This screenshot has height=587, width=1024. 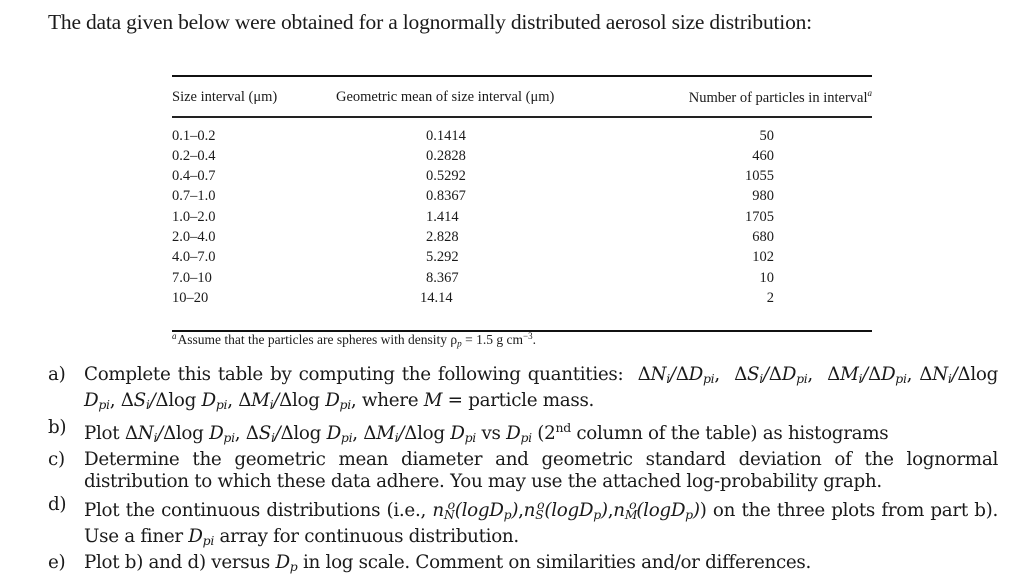 I want to click on question-d-prefix: Plot the continuous distributions (i.e.,, so click(x=255, y=510).